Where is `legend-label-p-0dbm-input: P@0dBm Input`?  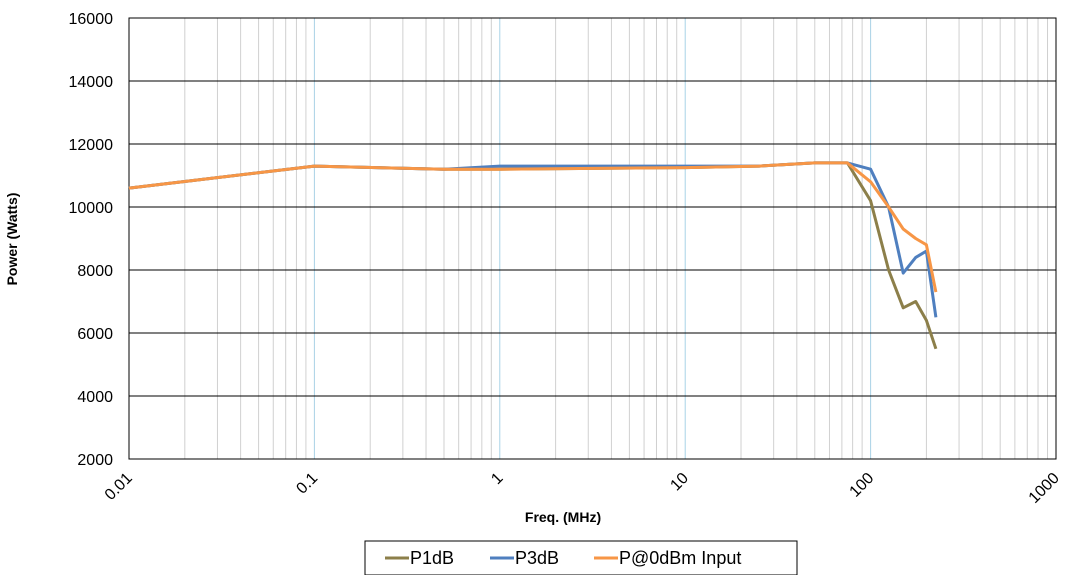
legend-label-p-0dbm-input: P@0dBm Input is located at coordinates (680, 558).